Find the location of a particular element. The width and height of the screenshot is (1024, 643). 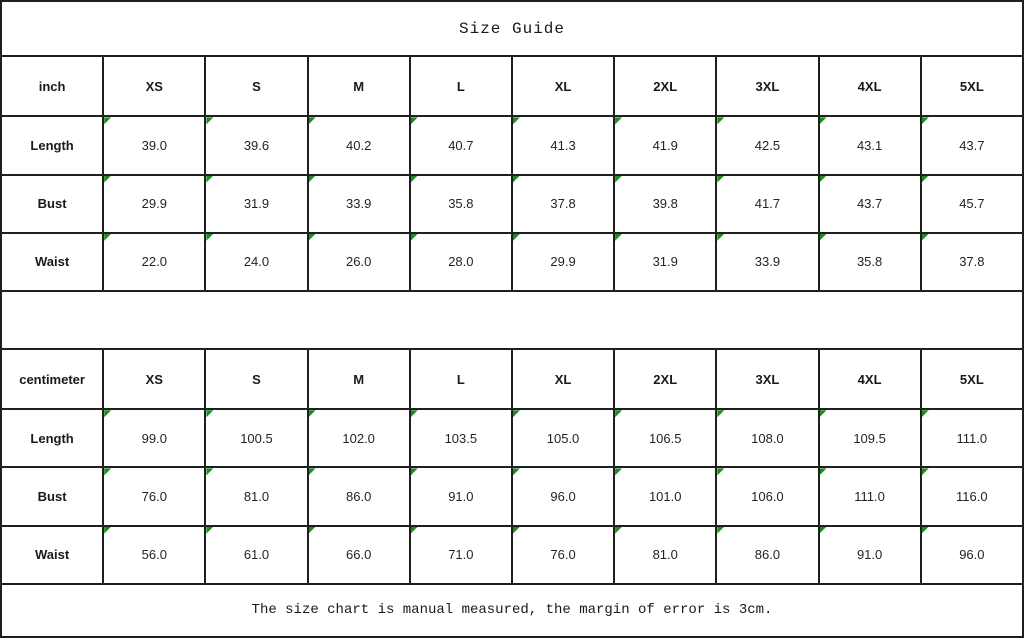

cell-value: 56.0 is located at coordinates (154, 555).